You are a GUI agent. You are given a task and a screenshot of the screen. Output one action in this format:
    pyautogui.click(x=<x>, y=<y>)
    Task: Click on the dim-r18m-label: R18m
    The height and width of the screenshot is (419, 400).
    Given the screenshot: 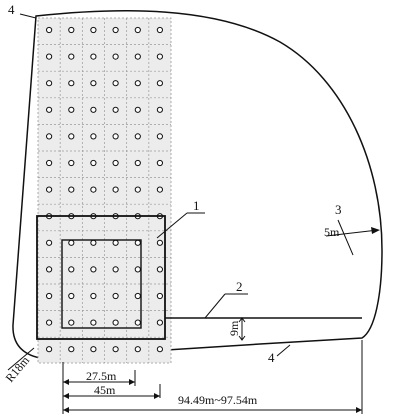 What is the action you would take?
    pyautogui.click(x=18, y=369)
    